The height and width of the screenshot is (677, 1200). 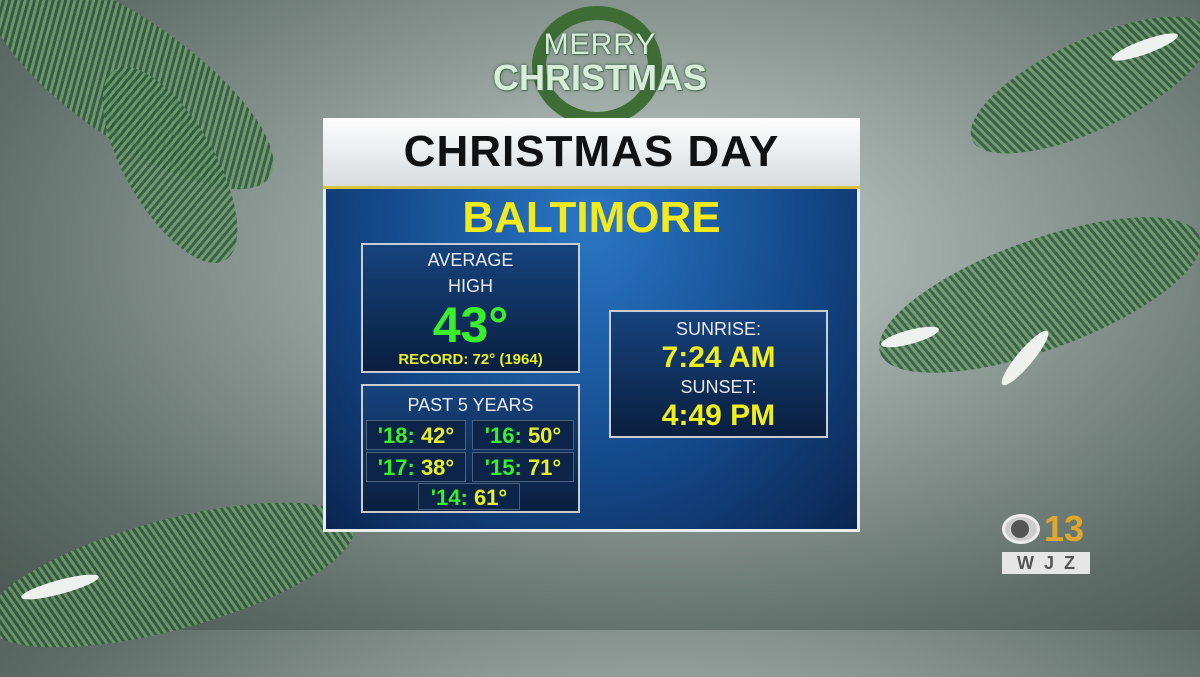 What do you see at coordinates (469, 496) in the screenshot?
I see `year-cell: '14: 61°` at bounding box center [469, 496].